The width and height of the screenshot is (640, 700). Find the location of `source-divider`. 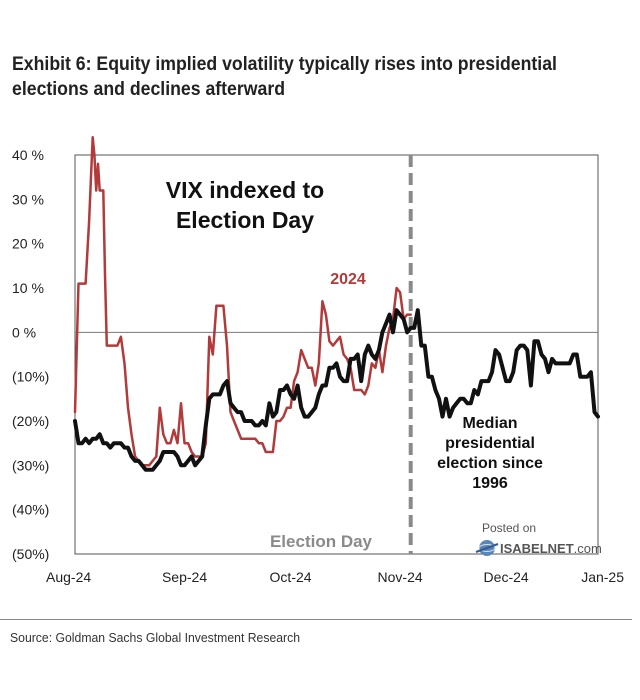

source-divider is located at coordinates (316, 619).